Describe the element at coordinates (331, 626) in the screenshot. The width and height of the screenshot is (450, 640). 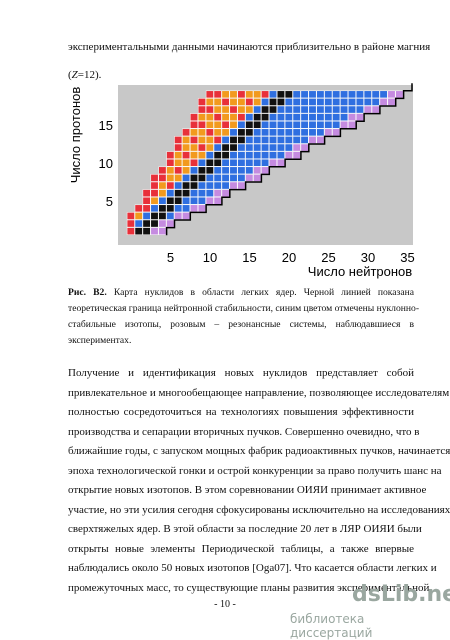
I see `watermark-subtitle: библиотека диссертаций` at that location.